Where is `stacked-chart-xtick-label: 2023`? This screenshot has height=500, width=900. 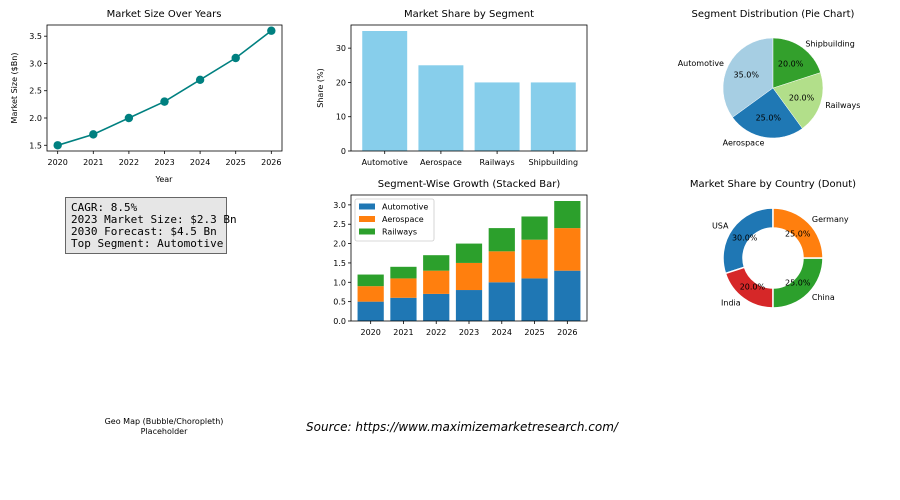
stacked-chart-xtick-label: 2023 is located at coordinates (469, 332).